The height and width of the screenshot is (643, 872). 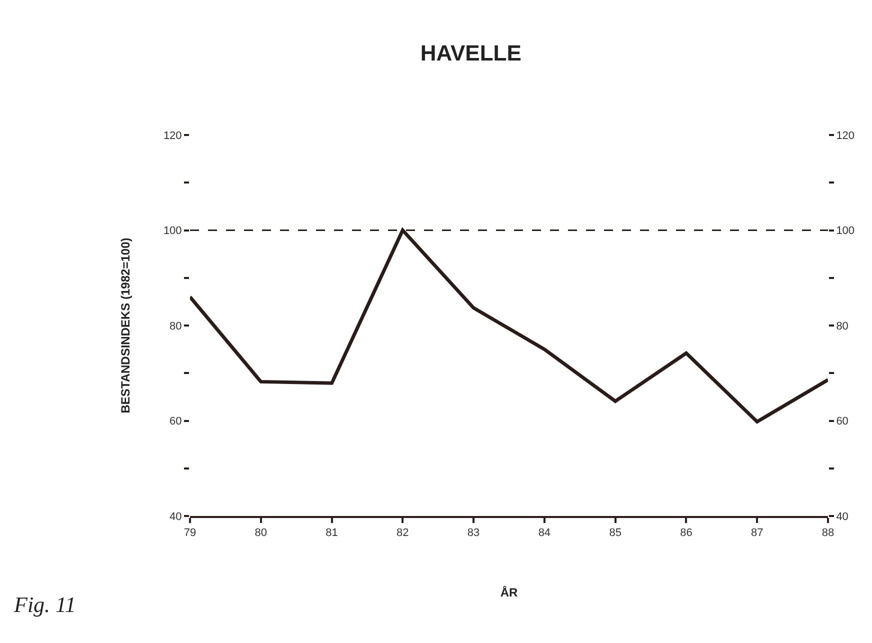 What do you see at coordinates (44, 604) in the screenshot?
I see `caption: Fig. 11` at bounding box center [44, 604].